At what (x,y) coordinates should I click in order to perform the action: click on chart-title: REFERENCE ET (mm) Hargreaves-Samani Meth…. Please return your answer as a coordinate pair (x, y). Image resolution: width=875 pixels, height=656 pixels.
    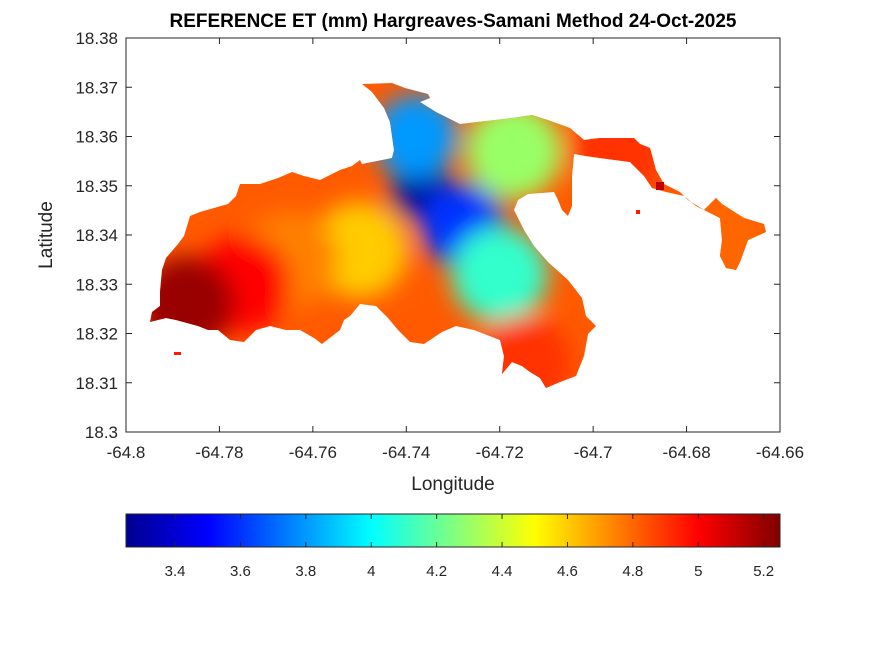
    Looking at the image, I should click on (453, 21).